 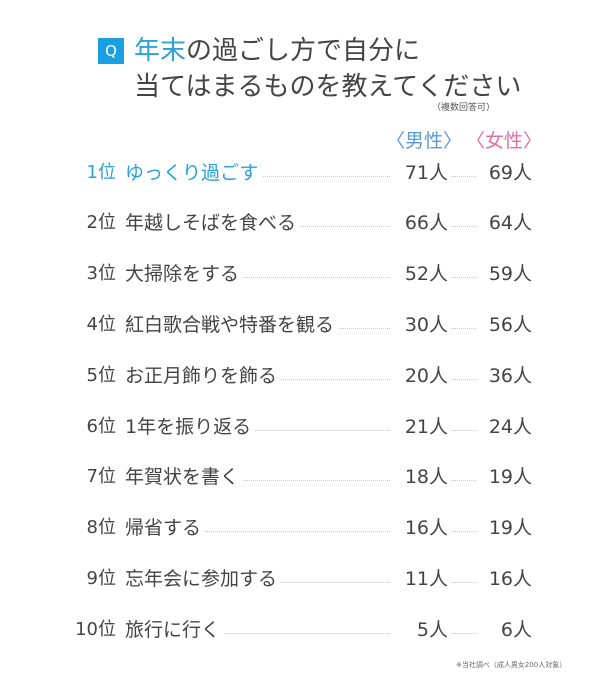 What do you see at coordinates (426, 427) in the screenshot?
I see `male-count: 21人` at bounding box center [426, 427].